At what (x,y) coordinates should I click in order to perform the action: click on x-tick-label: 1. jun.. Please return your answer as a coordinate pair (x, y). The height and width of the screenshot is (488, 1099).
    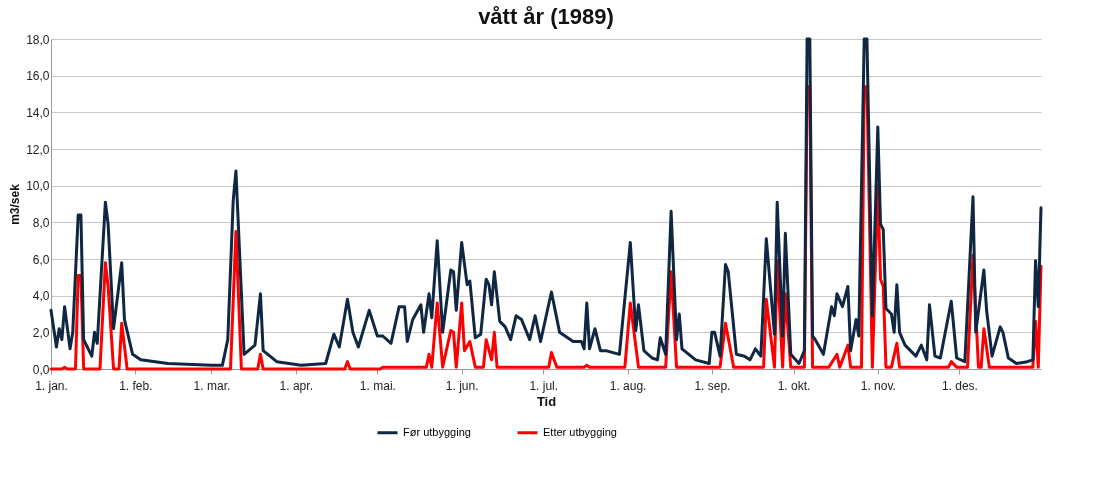
    Looking at the image, I should click on (462, 385).